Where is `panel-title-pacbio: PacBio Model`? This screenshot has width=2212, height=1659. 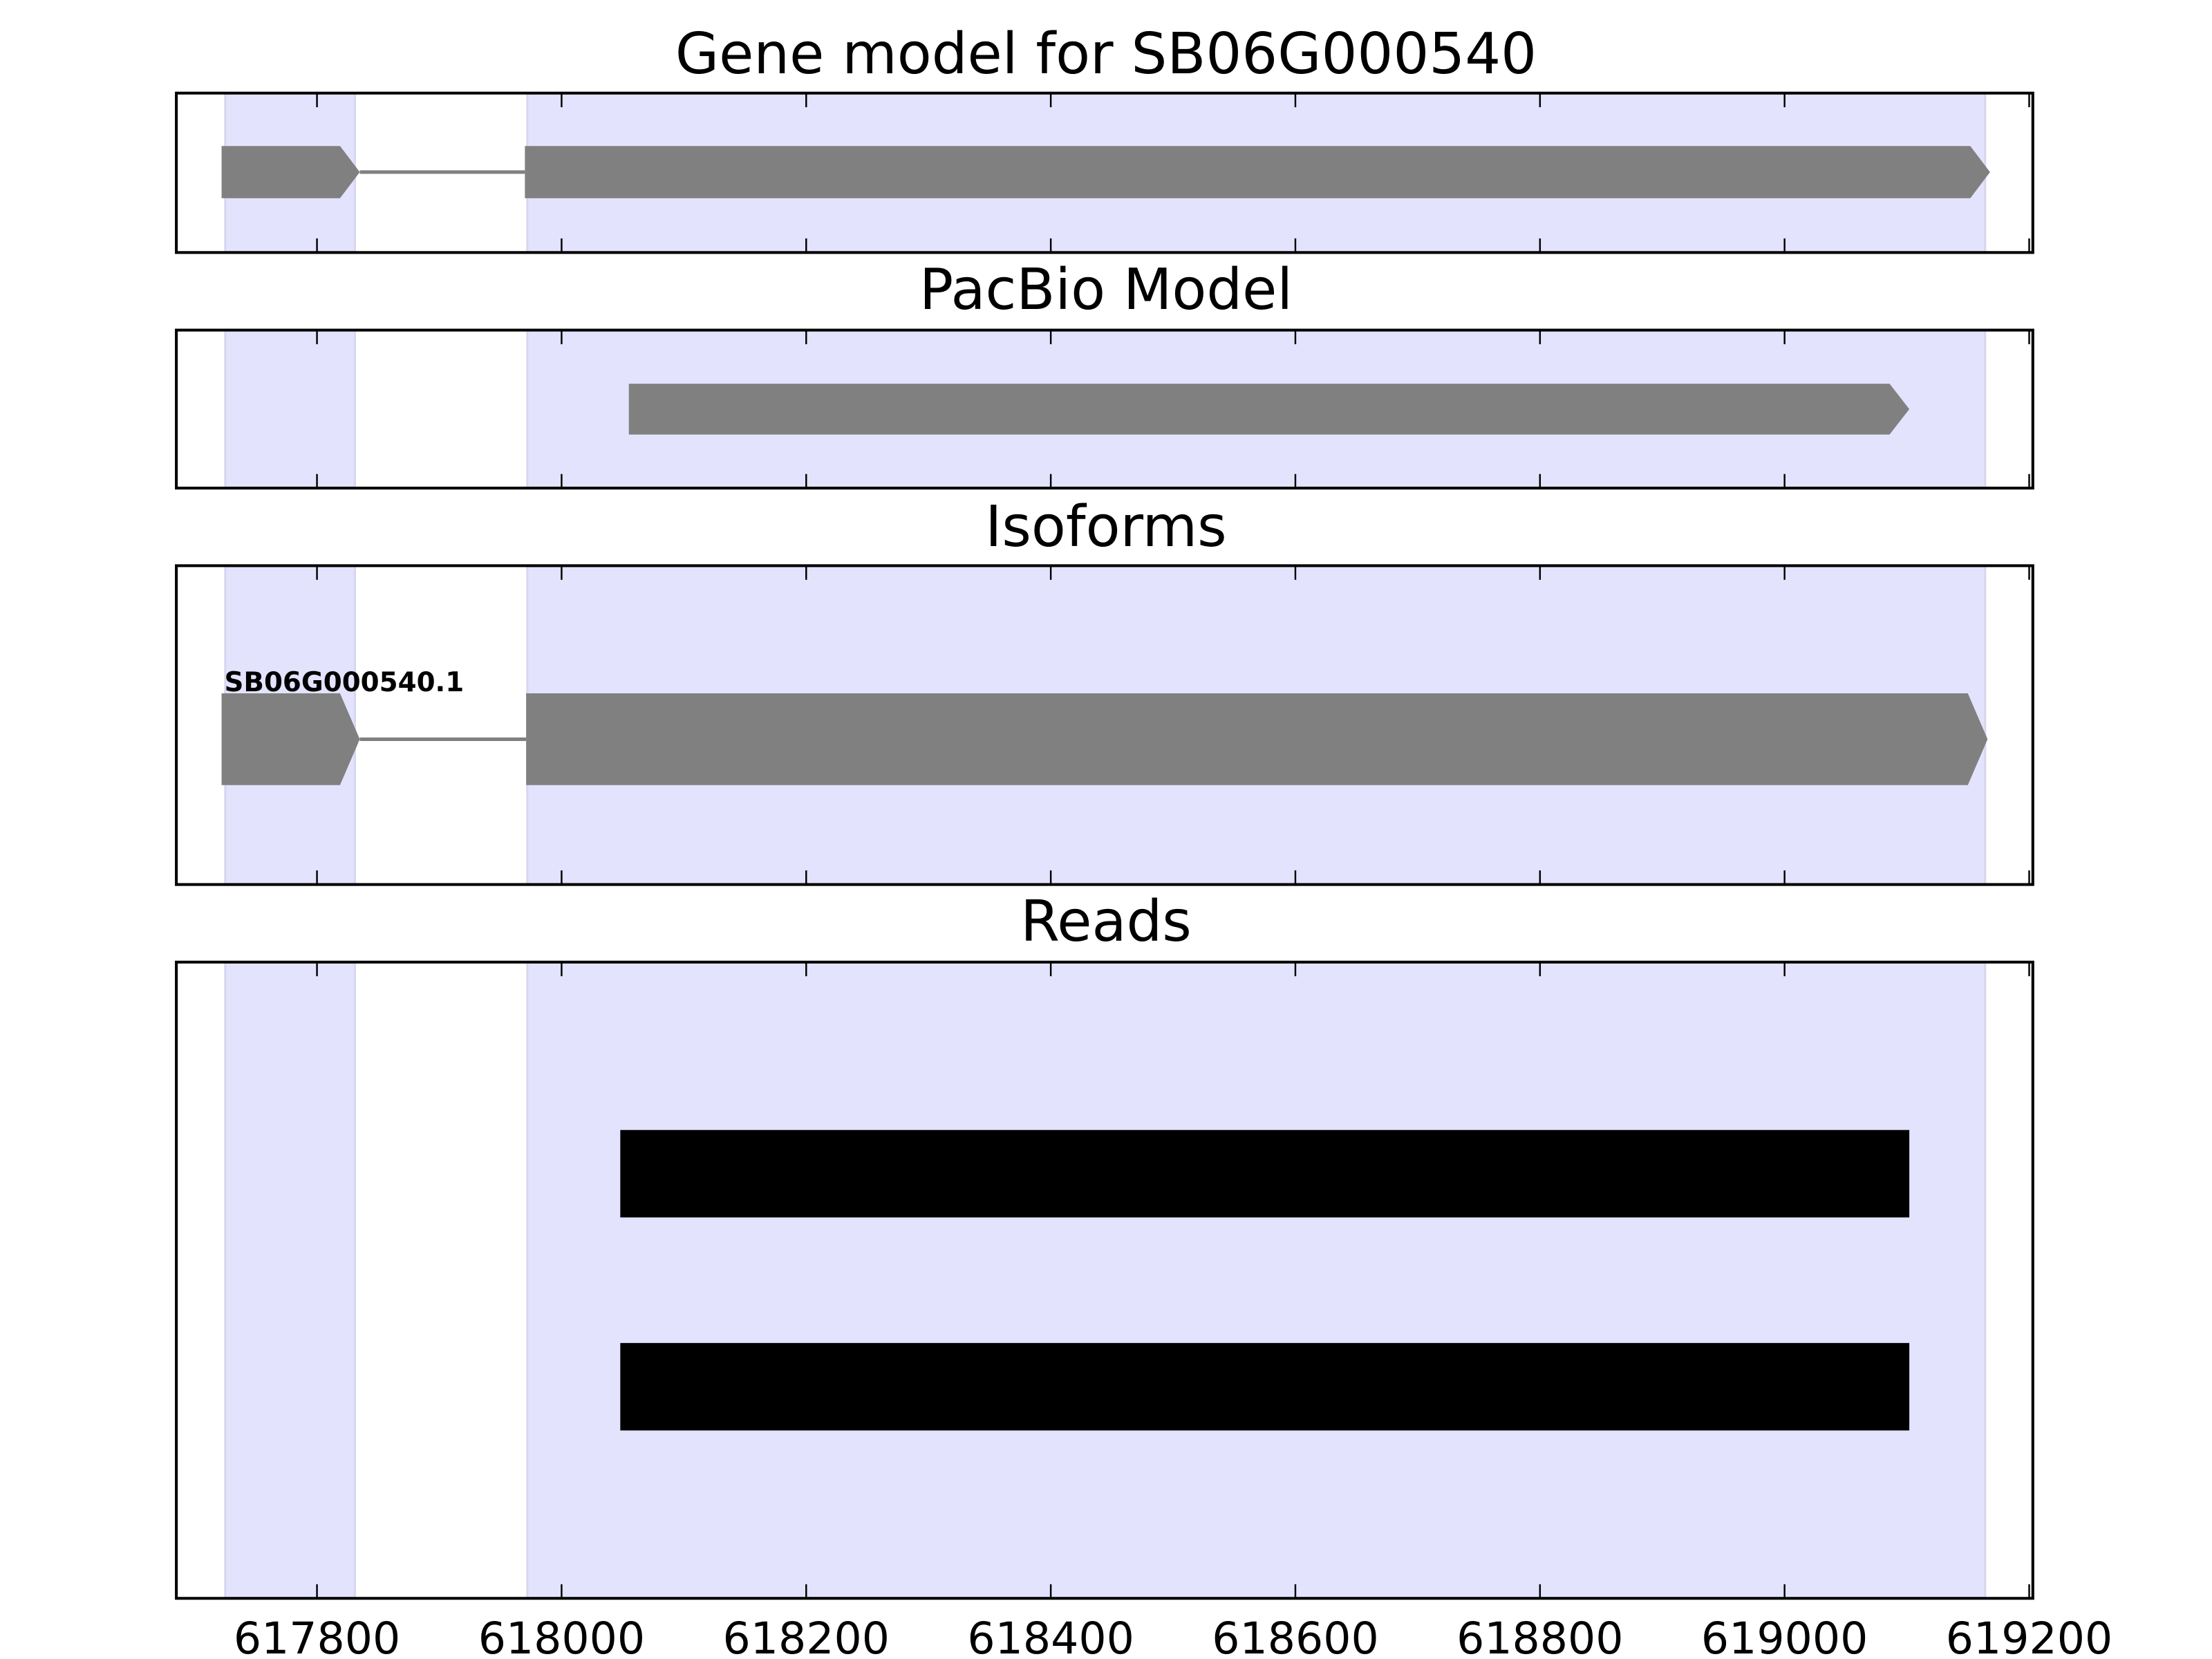
panel-title-pacbio: PacBio Model is located at coordinates (1106, 290).